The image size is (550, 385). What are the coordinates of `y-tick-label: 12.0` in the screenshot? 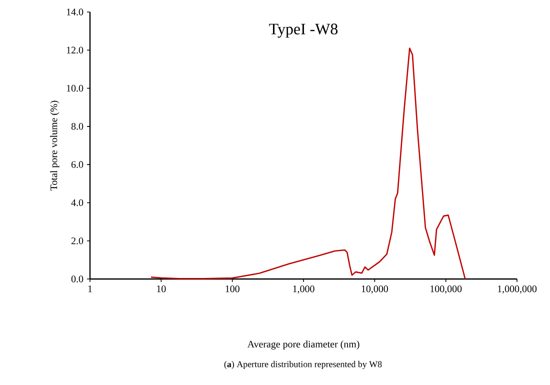 It's located at (75, 50).